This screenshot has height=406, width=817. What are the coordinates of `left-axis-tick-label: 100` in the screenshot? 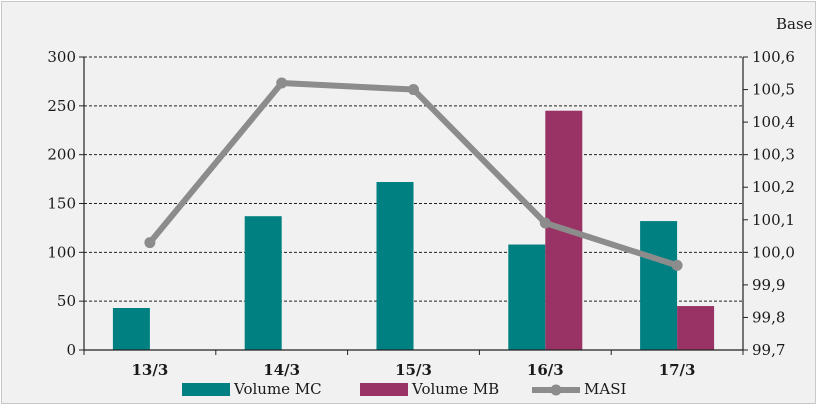 It's located at (61, 252).